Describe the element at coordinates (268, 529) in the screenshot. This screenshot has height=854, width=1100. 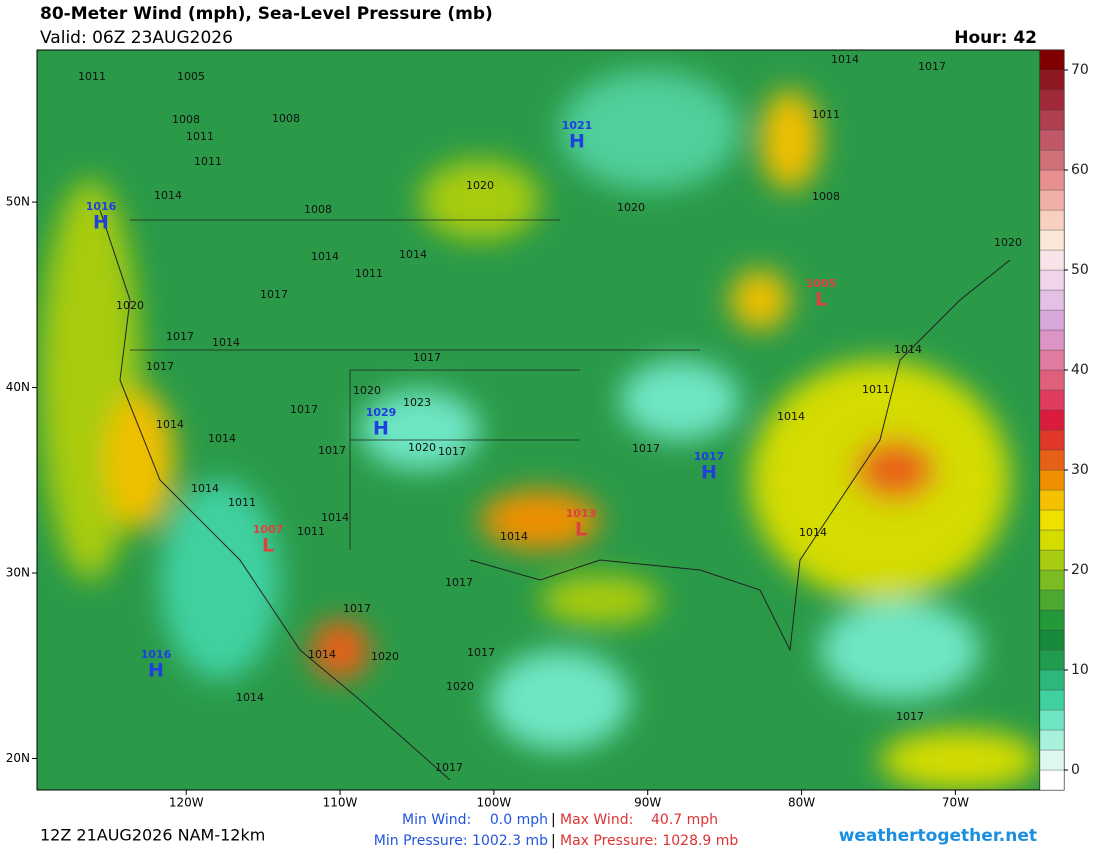
I see `center-pressure: 1007` at that location.